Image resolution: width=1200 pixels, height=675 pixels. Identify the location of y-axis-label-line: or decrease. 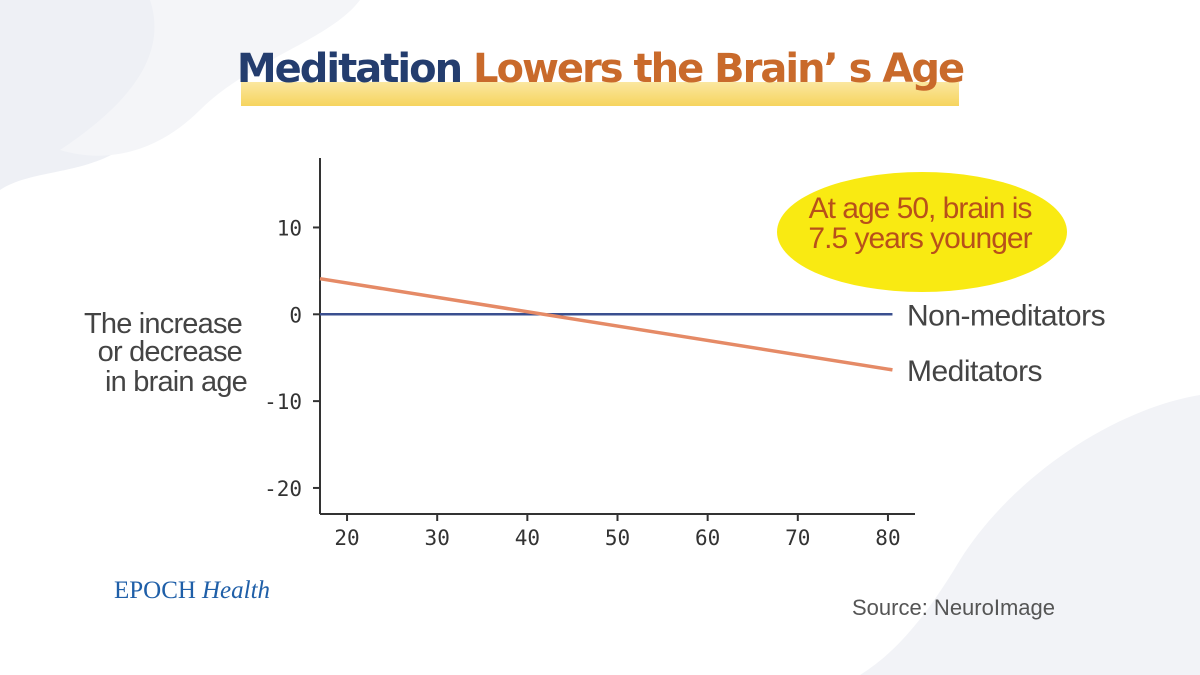
(170, 352).